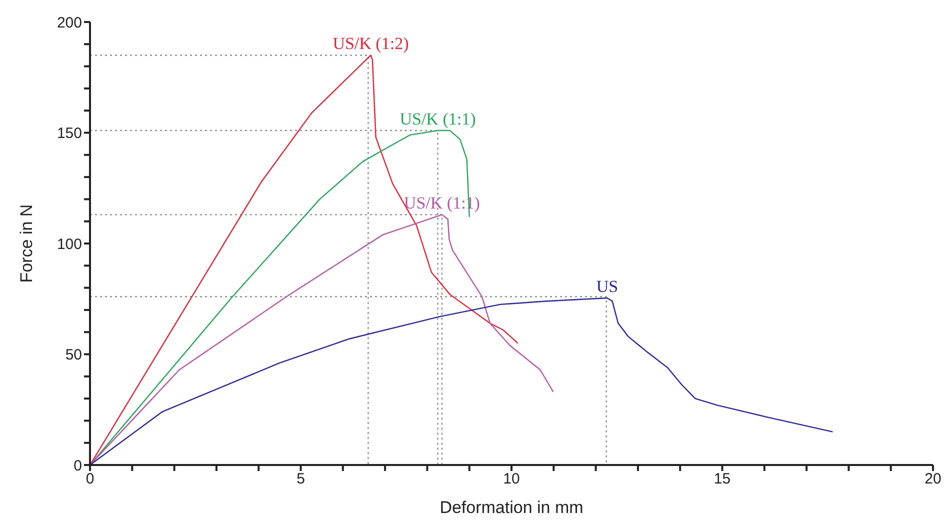  What do you see at coordinates (78, 465) in the screenshot?
I see `y-tick-label: 0` at bounding box center [78, 465].